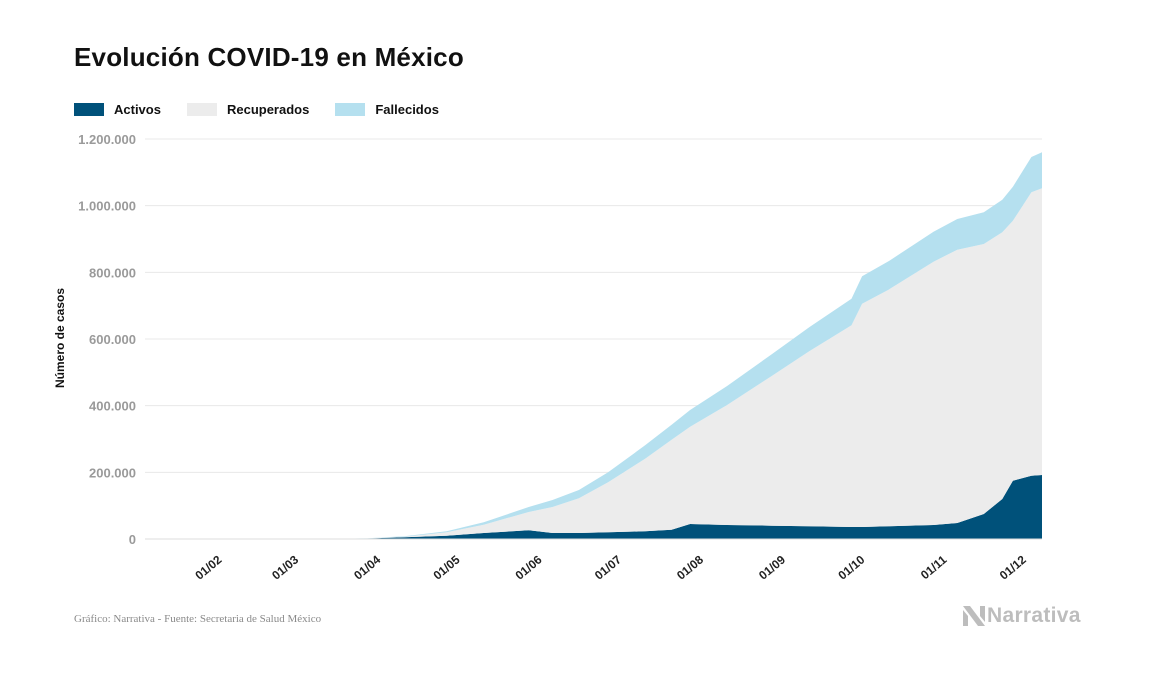  Describe the element at coordinates (407, 109) in the screenshot. I see `legend-label-fallecidos: Fallecidos` at that location.